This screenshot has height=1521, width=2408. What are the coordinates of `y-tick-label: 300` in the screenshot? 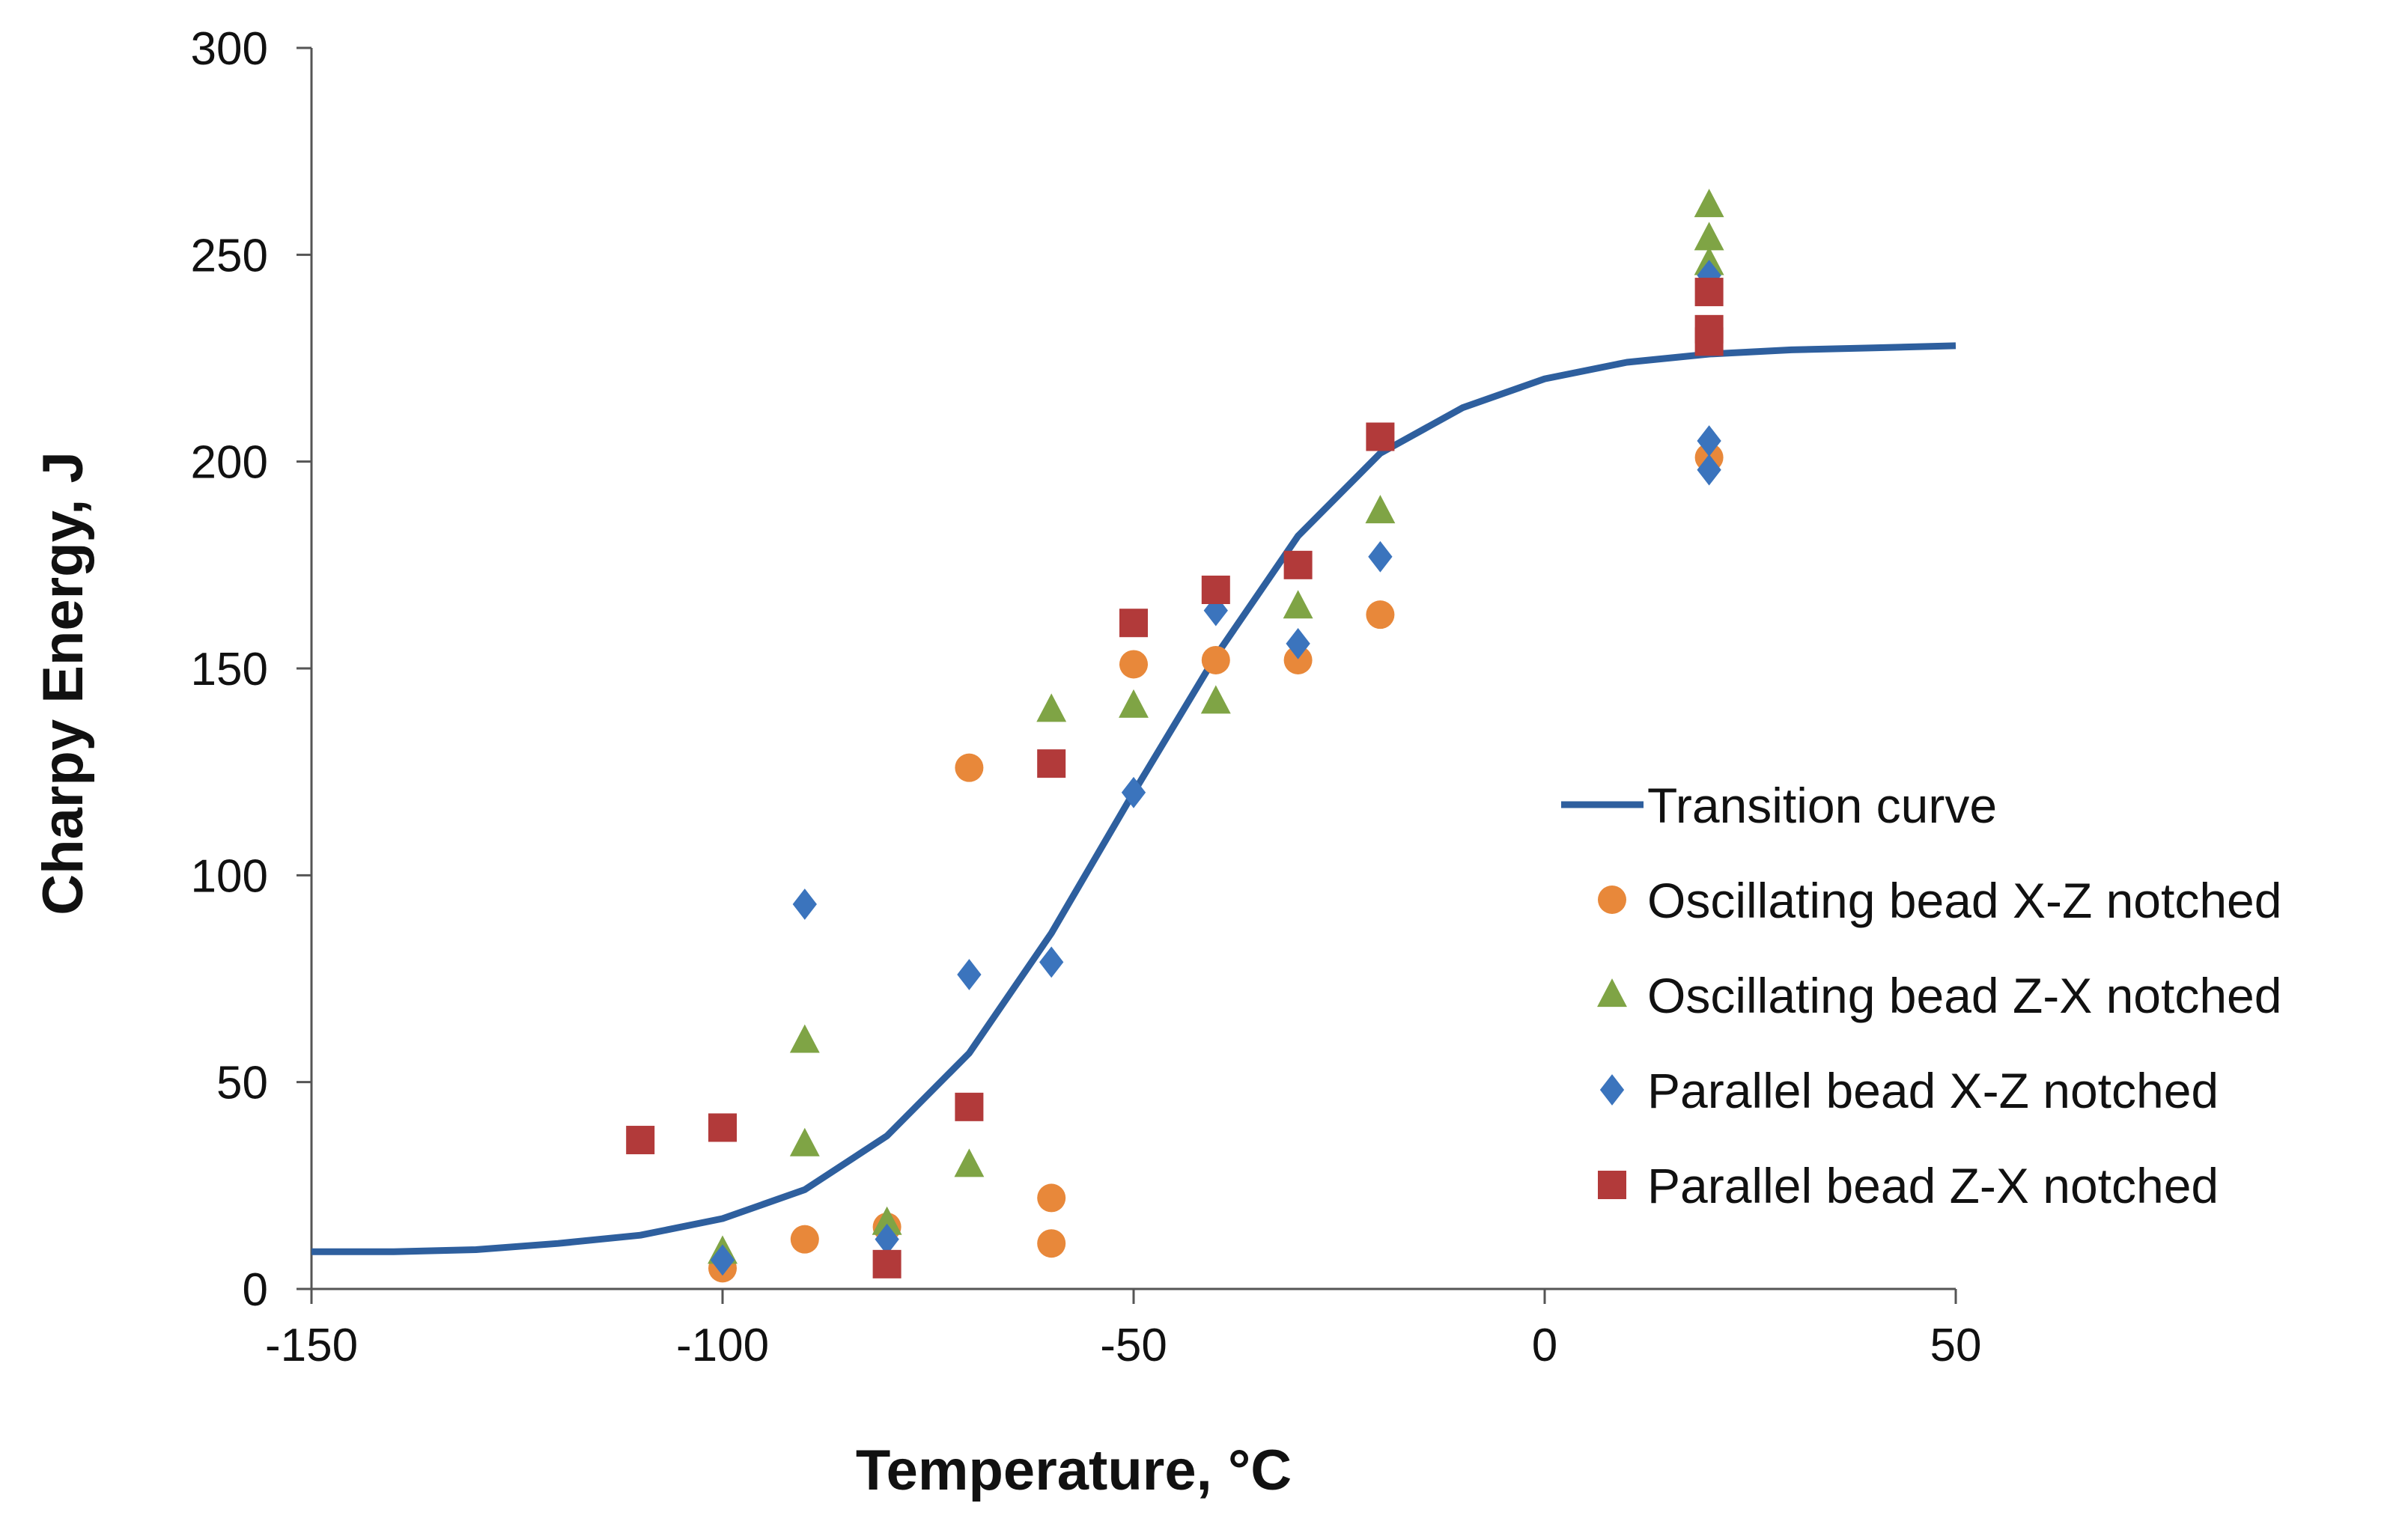 It's located at (229, 49).